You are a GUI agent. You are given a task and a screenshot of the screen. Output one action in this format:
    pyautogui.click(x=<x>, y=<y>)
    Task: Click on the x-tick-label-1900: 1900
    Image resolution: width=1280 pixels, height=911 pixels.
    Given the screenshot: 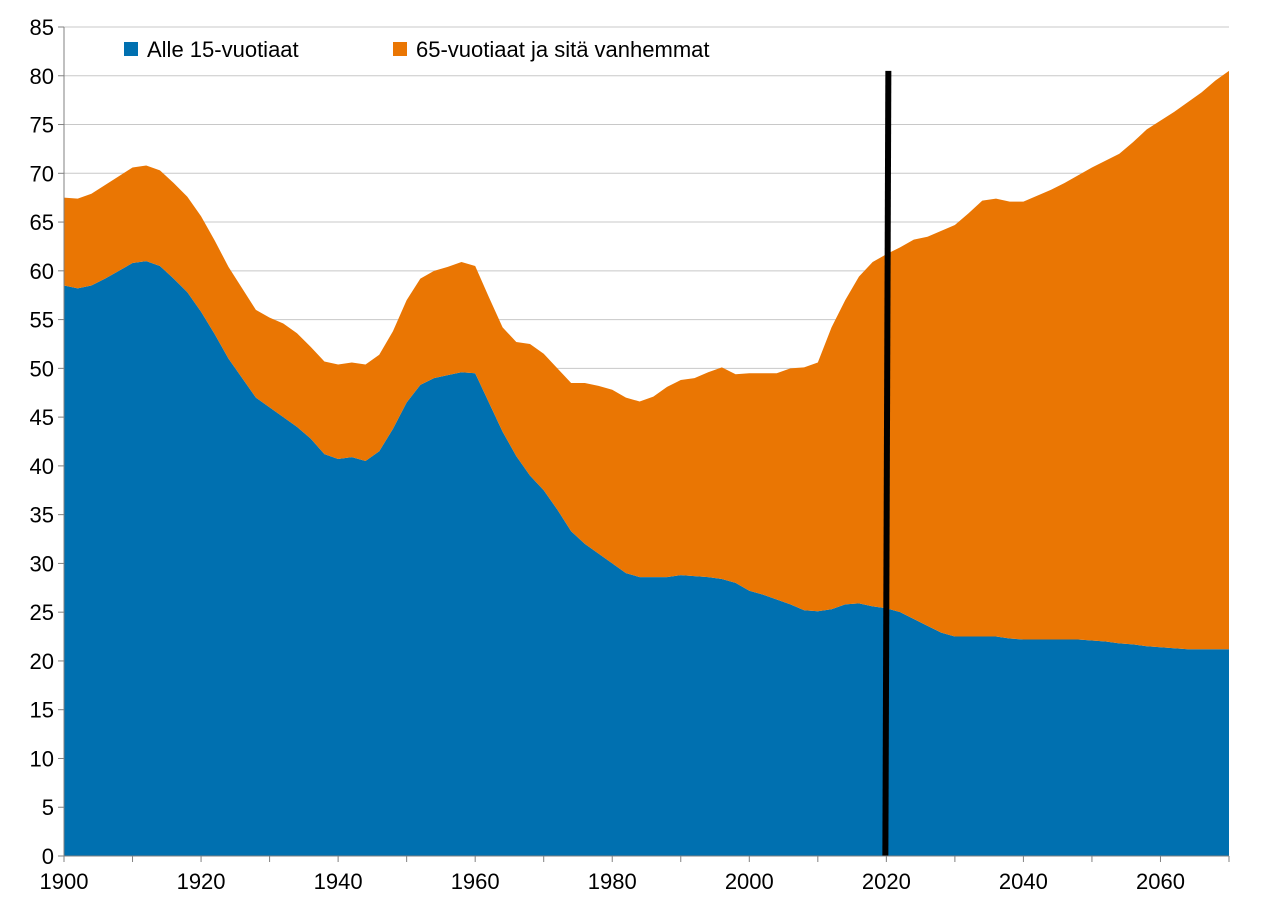 What is the action you would take?
    pyautogui.click(x=64, y=881)
    